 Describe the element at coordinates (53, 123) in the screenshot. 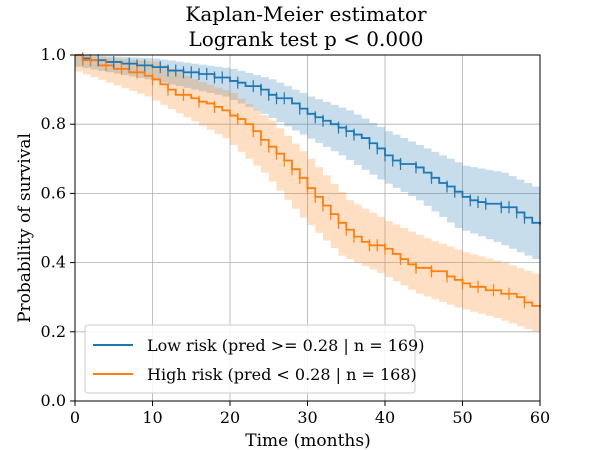

I see `y-tick-label: 0.8` at that location.